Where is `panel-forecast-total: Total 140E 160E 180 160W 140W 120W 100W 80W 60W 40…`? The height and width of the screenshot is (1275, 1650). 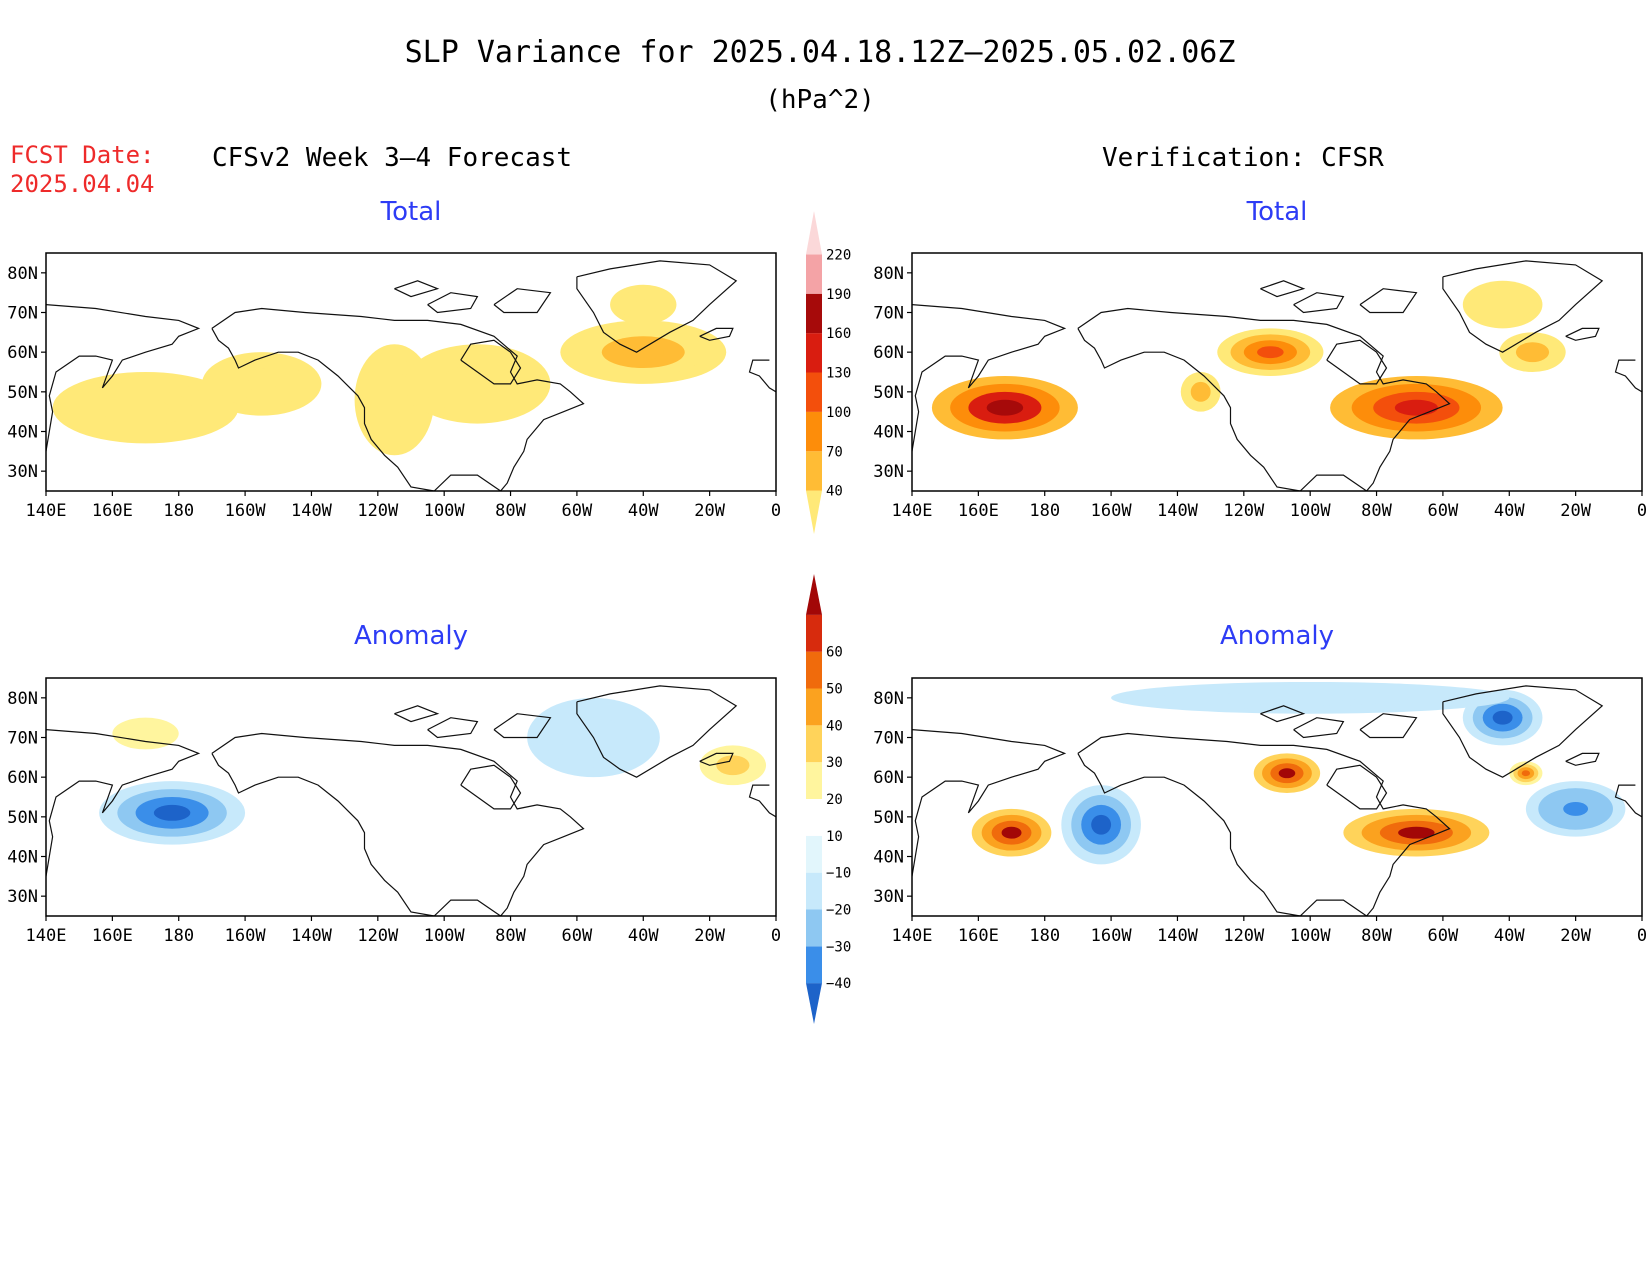 panel-forecast-total: Total 140E 160E 180 160W 140W 120W 100W 80W 60W 40… is located at coordinates (394, 359).